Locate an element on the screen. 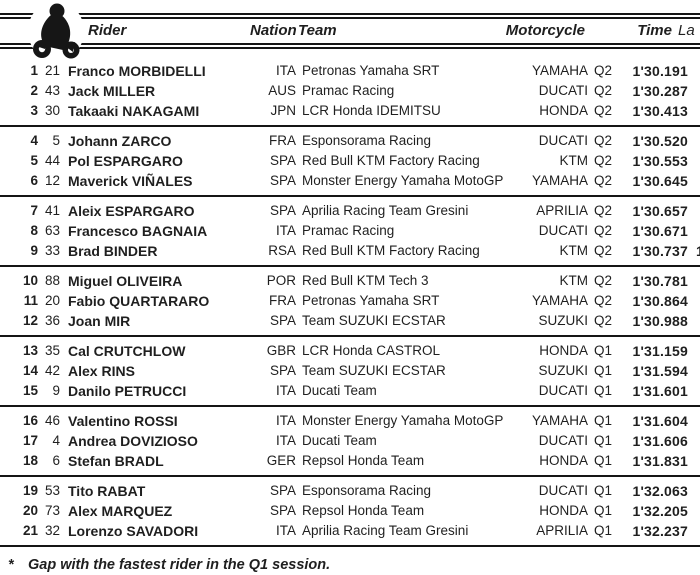  position: 9 is located at coordinates (34, 250).